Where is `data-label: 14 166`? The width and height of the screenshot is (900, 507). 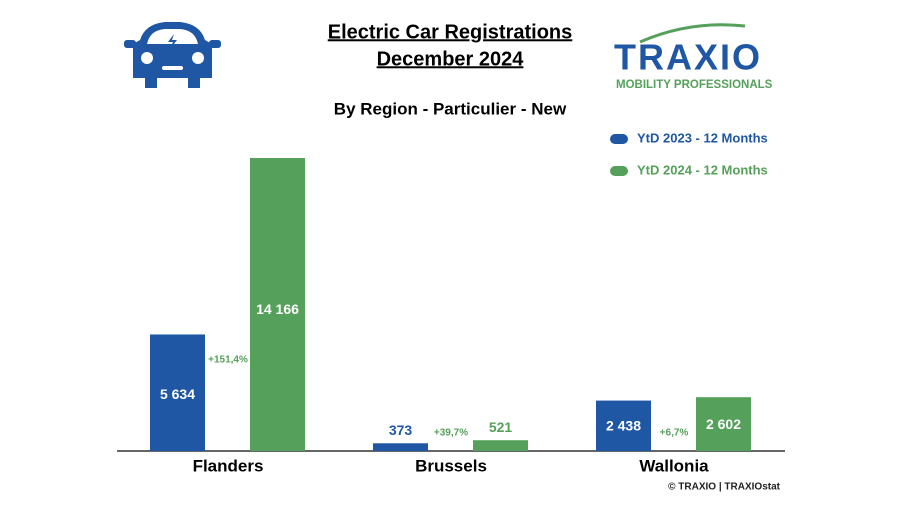 data-label: 14 166 is located at coordinates (277, 309).